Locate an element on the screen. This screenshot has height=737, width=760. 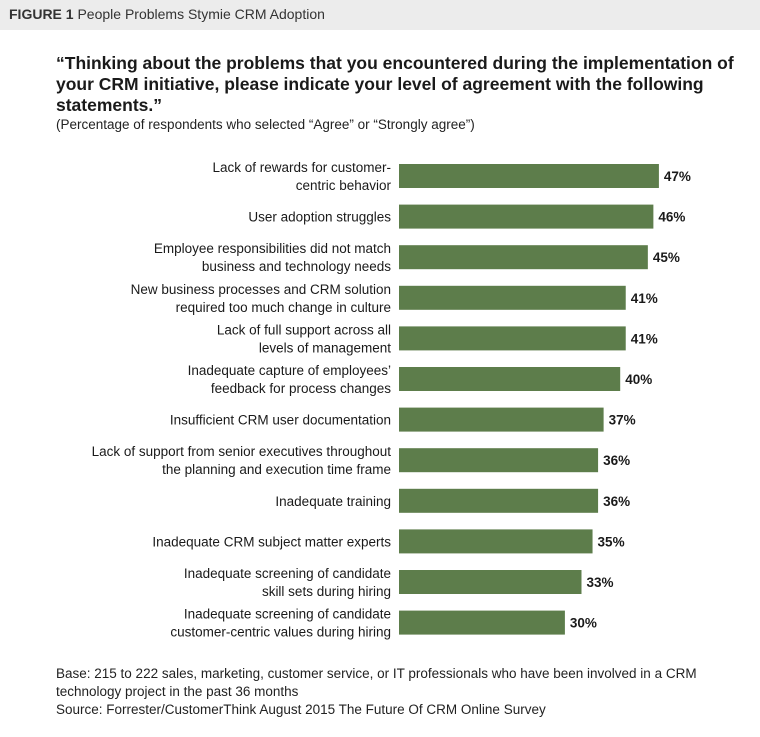
value-label-5: 41% is located at coordinates (644, 338).